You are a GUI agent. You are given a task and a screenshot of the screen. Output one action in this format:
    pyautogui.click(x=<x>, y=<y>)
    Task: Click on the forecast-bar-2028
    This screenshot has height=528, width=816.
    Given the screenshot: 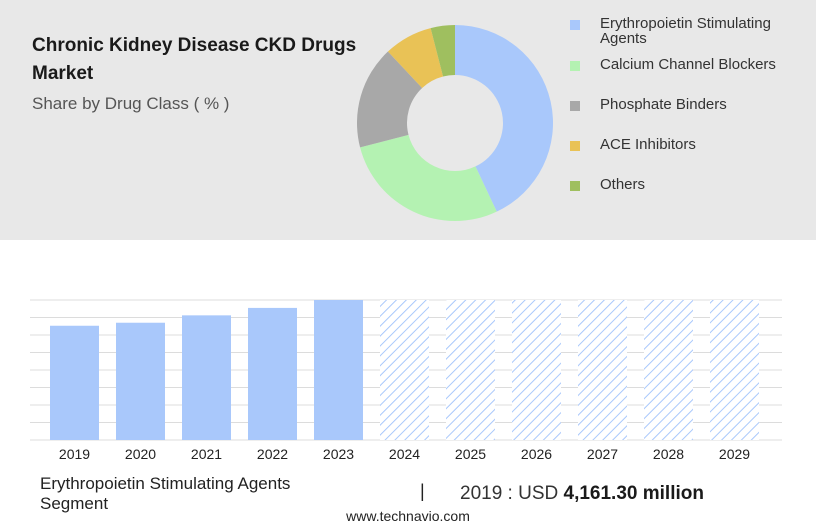 What is the action you would take?
    pyautogui.click(x=668, y=370)
    